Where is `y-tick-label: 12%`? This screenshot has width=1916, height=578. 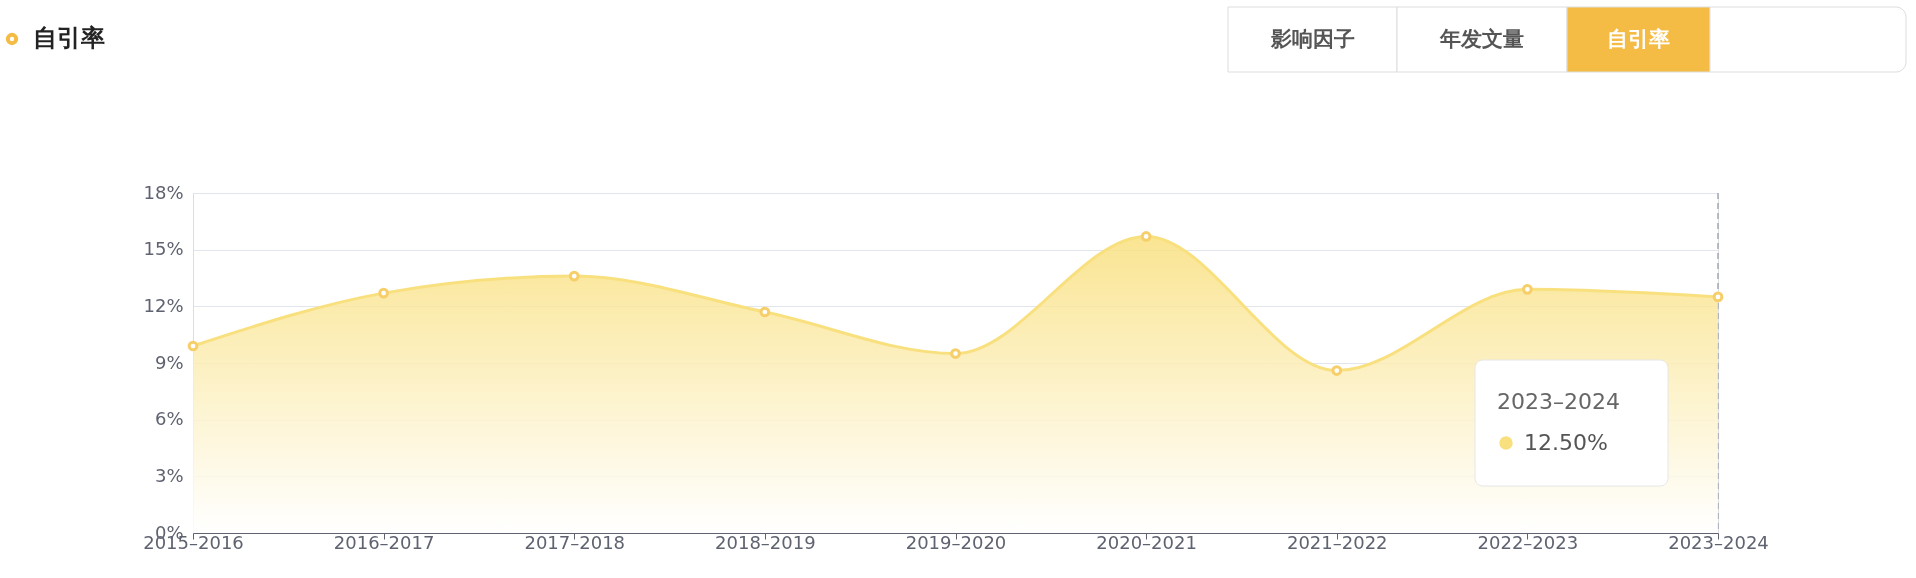
y-tick-label: 12% is located at coordinates (163, 305).